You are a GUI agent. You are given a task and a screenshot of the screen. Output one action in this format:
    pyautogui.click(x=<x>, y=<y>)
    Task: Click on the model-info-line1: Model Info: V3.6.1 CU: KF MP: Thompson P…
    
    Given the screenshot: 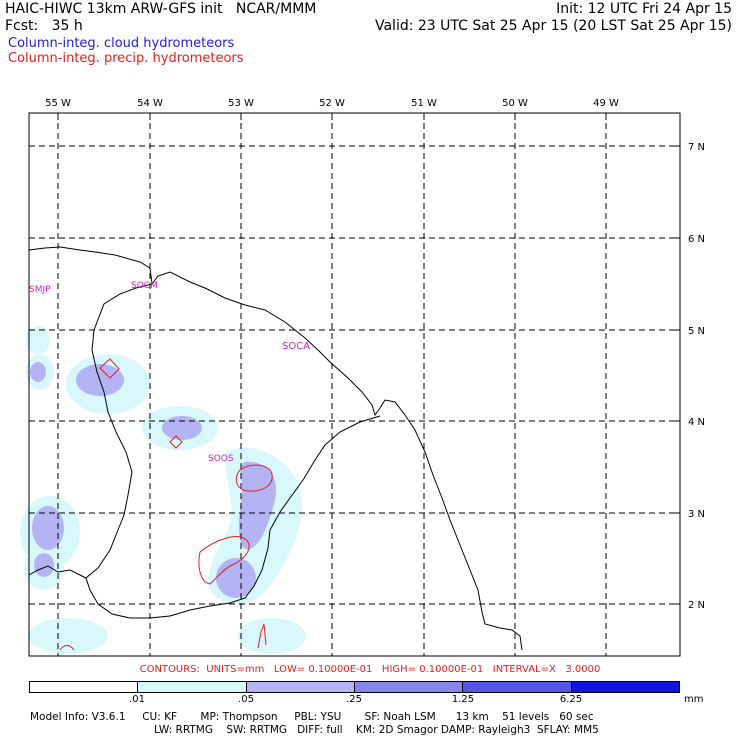 What is the action you would take?
    pyautogui.click(x=312, y=717)
    